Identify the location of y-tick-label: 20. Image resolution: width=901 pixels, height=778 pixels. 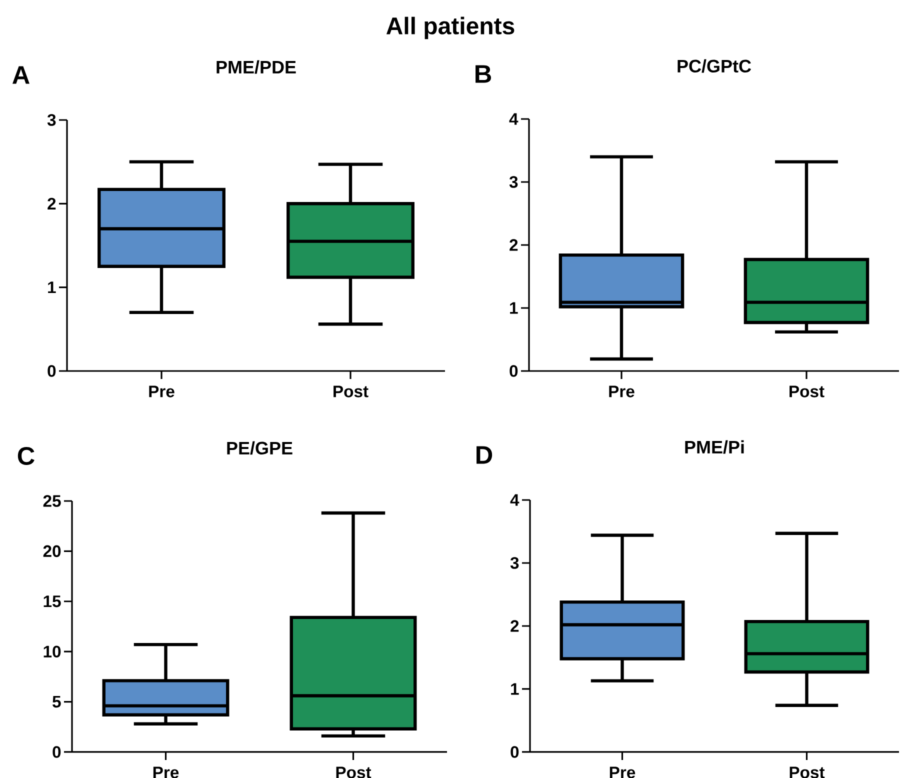
(52, 551).